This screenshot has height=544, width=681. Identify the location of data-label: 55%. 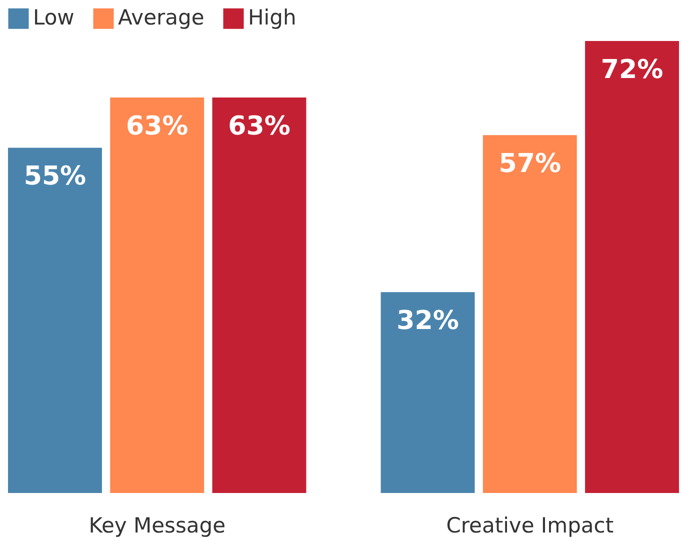
(55, 177).